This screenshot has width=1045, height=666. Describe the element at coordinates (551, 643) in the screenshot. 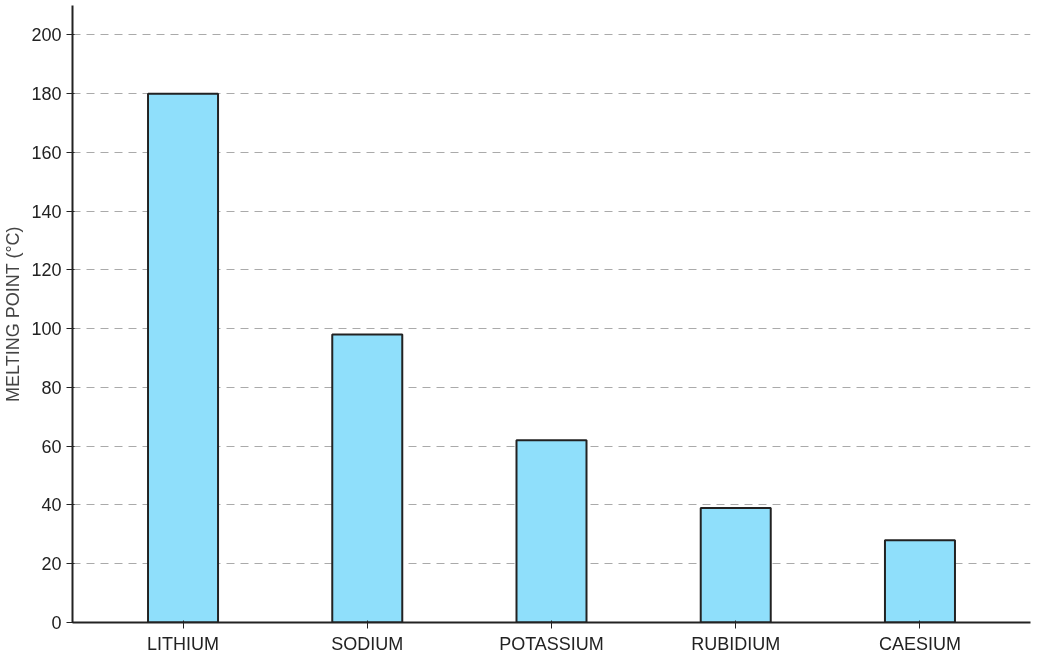

I see `x-tick-label: POTASSIUM` at that location.